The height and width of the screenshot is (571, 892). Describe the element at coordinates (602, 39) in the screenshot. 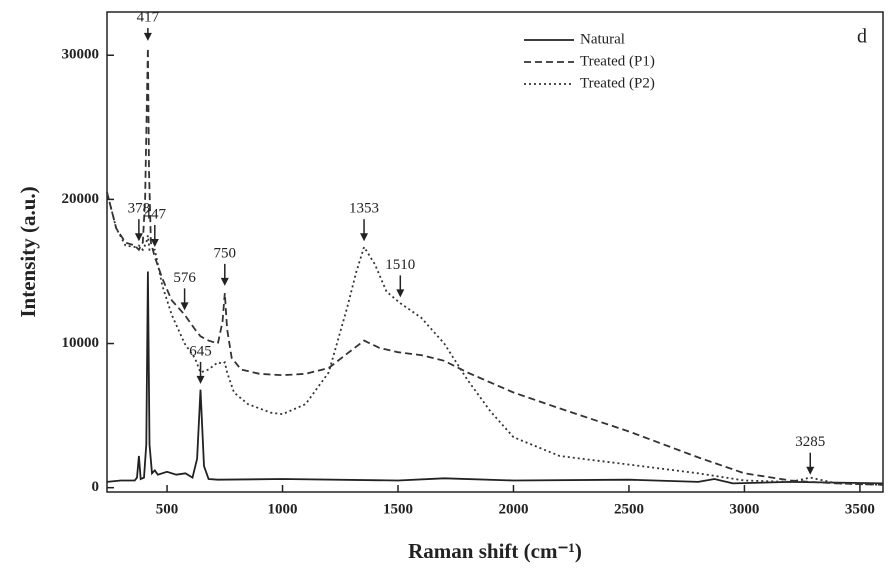

I see `legend-label: Natural` at that location.